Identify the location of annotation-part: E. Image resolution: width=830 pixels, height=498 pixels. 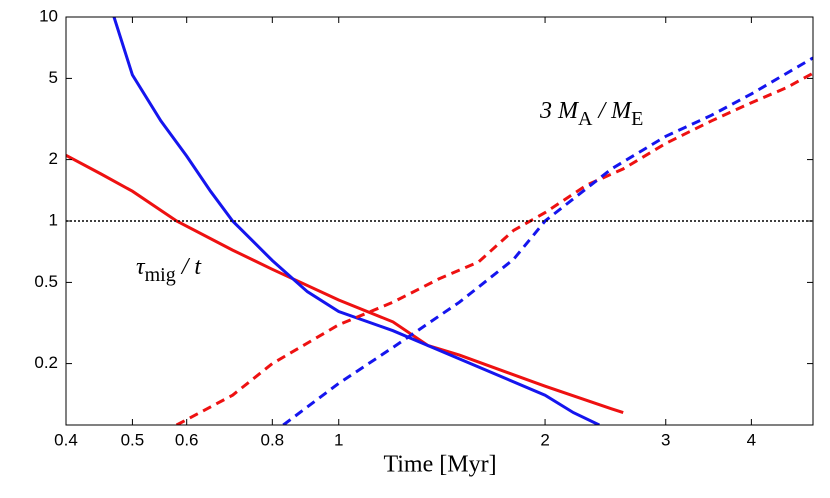
(637, 119).